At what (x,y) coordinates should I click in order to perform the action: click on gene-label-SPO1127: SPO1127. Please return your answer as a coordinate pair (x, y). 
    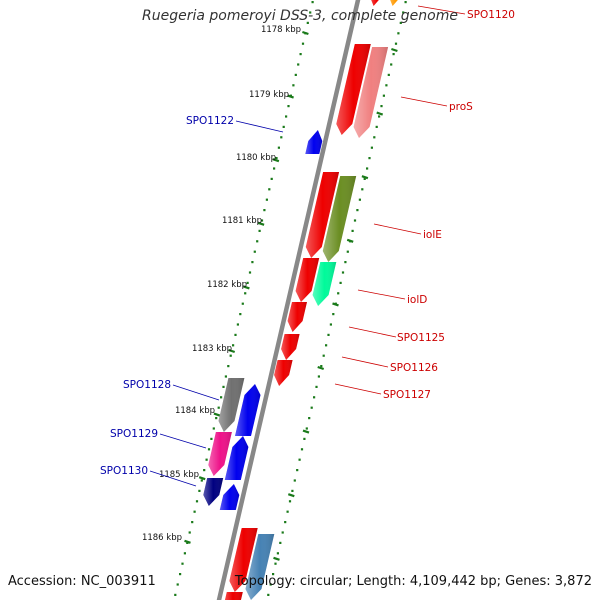
    Looking at the image, I should click on (407, 395).